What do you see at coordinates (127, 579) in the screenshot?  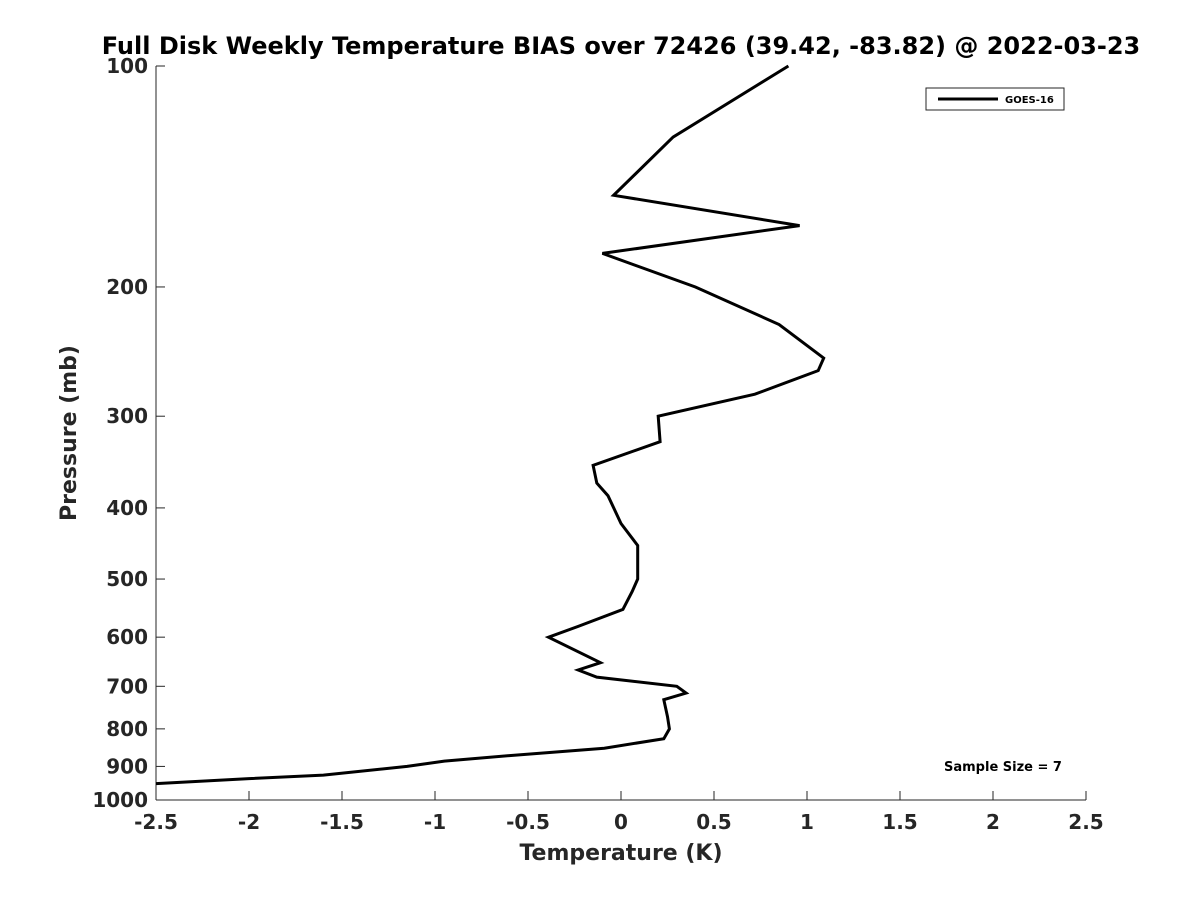 I see `y-tick-label: 500` at bounding box center [127, 579].